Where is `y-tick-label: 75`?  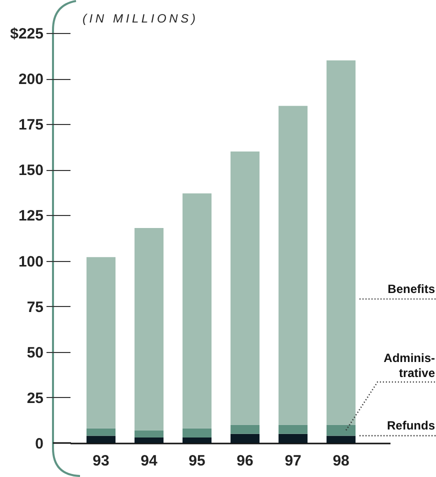
y-tick-label: 75 is located at coordinates (35, 307).